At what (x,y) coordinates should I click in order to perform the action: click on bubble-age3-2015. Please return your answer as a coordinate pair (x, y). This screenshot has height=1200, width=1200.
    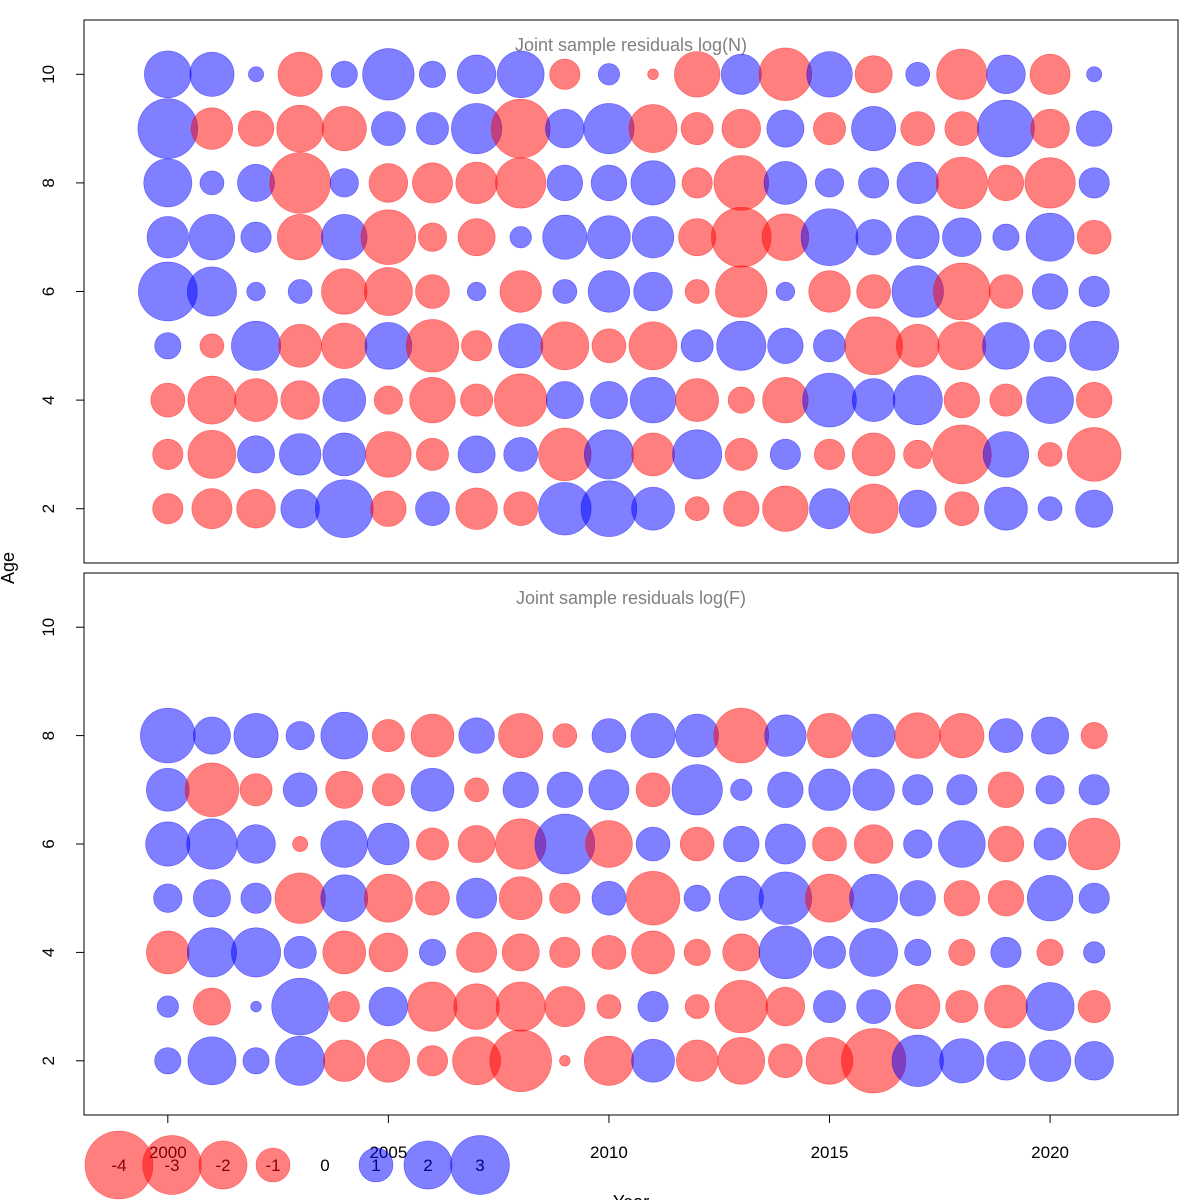
    Looking at the image, I should click on (829, 1007).